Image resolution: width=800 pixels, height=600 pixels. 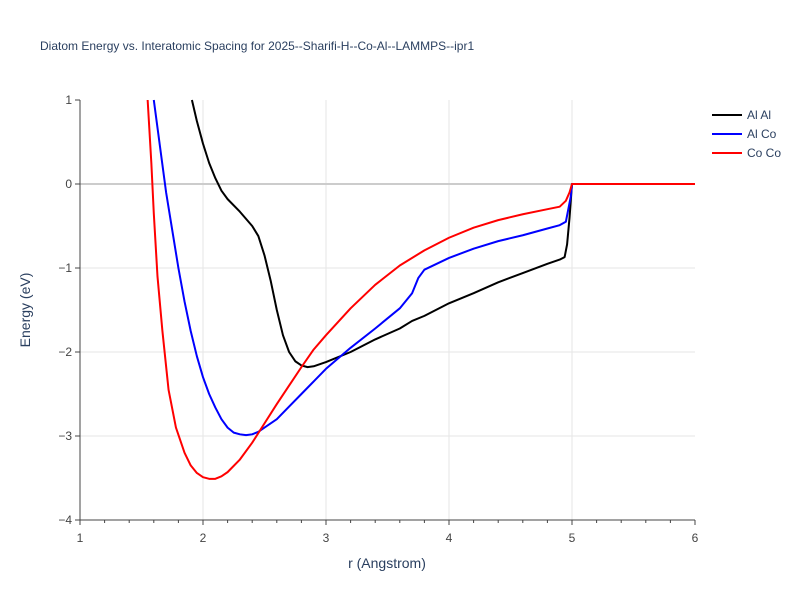 What do you see at coordinates (741, 115) in the screenshot?
I see `legend-item: Al Al` at bounding box center [741, 115].